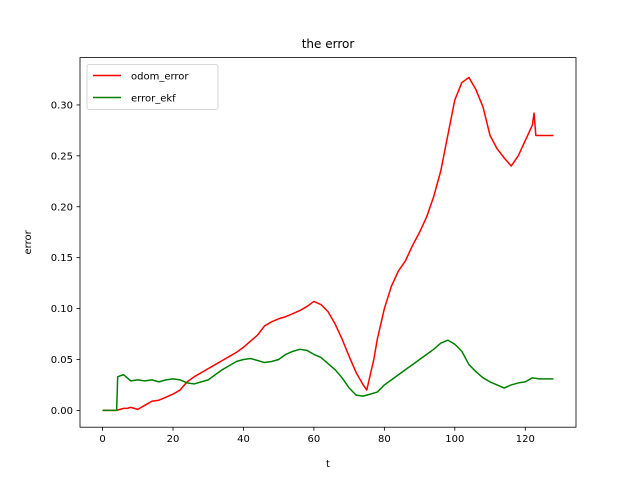 The image size is (640, 480). I want to click on x-axis-label: t, so click(328, 464).